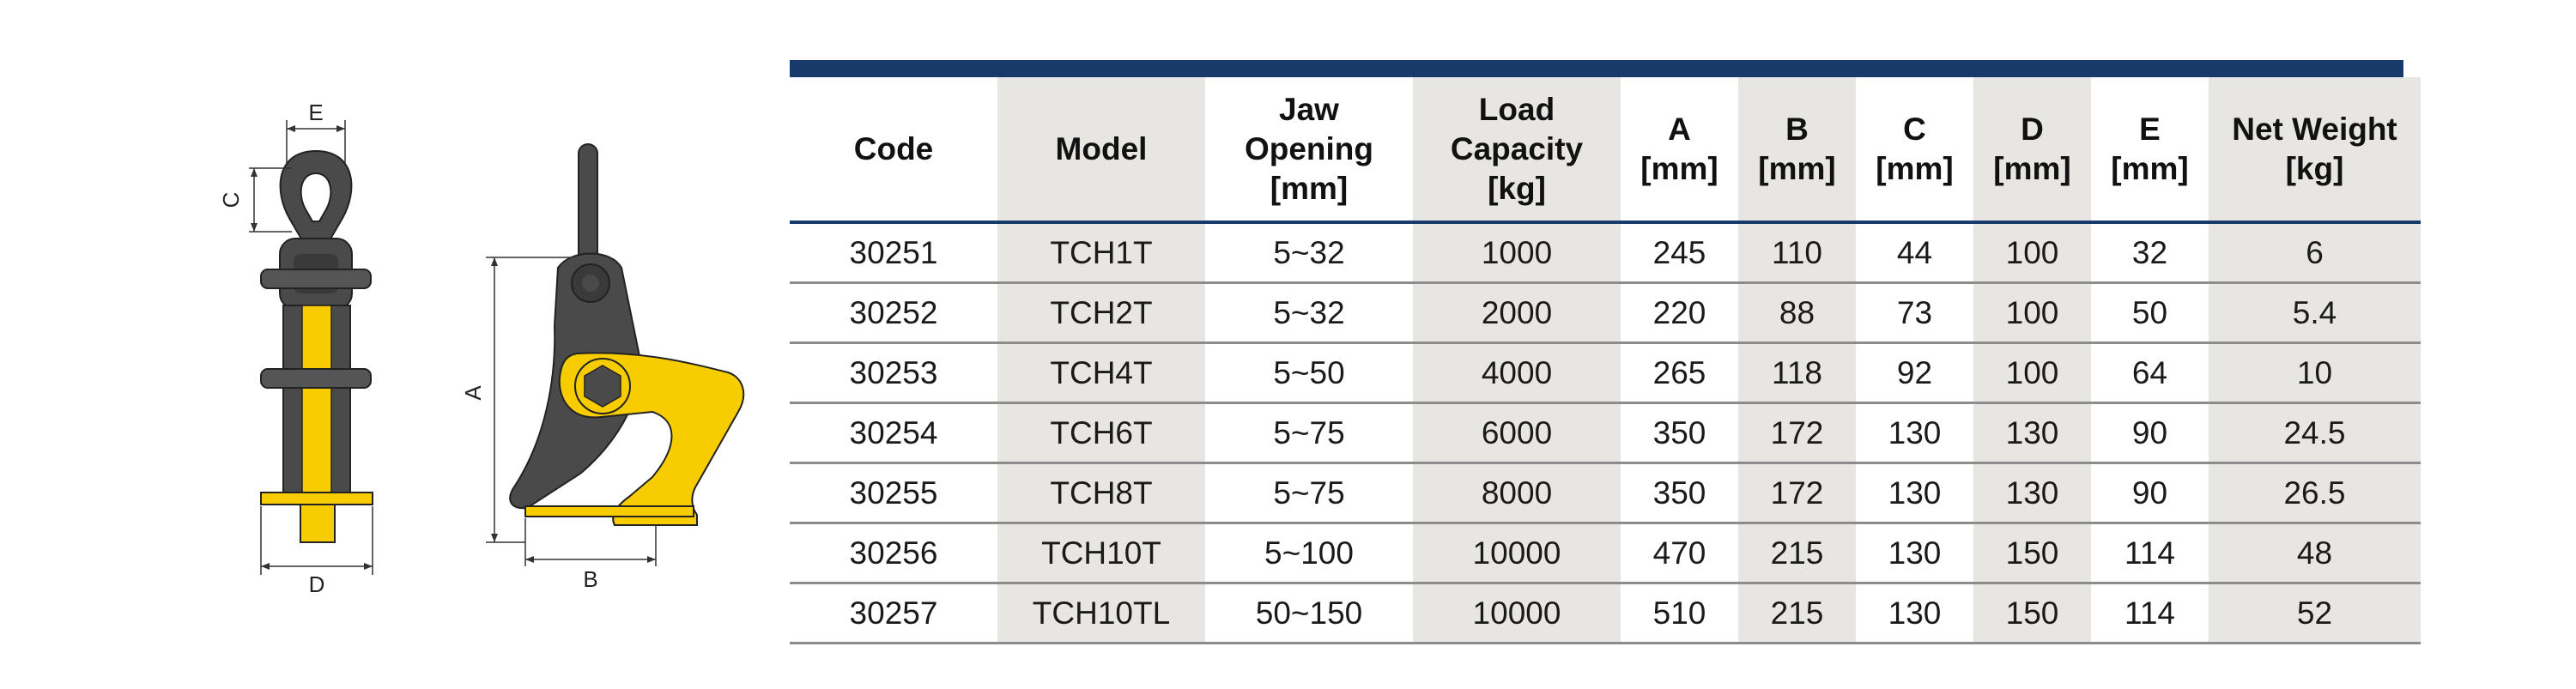  Describe the element at coordinates (316, 498) in the screenshot. I see `front-base-plate` at that location.